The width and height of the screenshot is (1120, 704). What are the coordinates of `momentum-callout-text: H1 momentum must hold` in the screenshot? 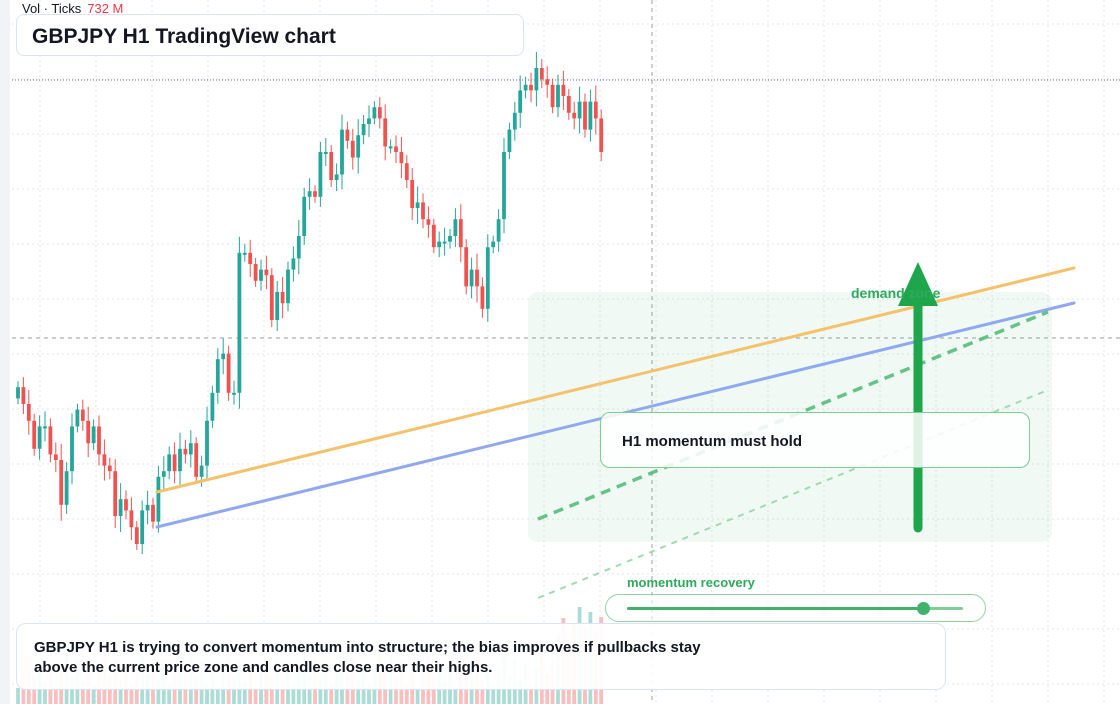 It's located at (712, 441).